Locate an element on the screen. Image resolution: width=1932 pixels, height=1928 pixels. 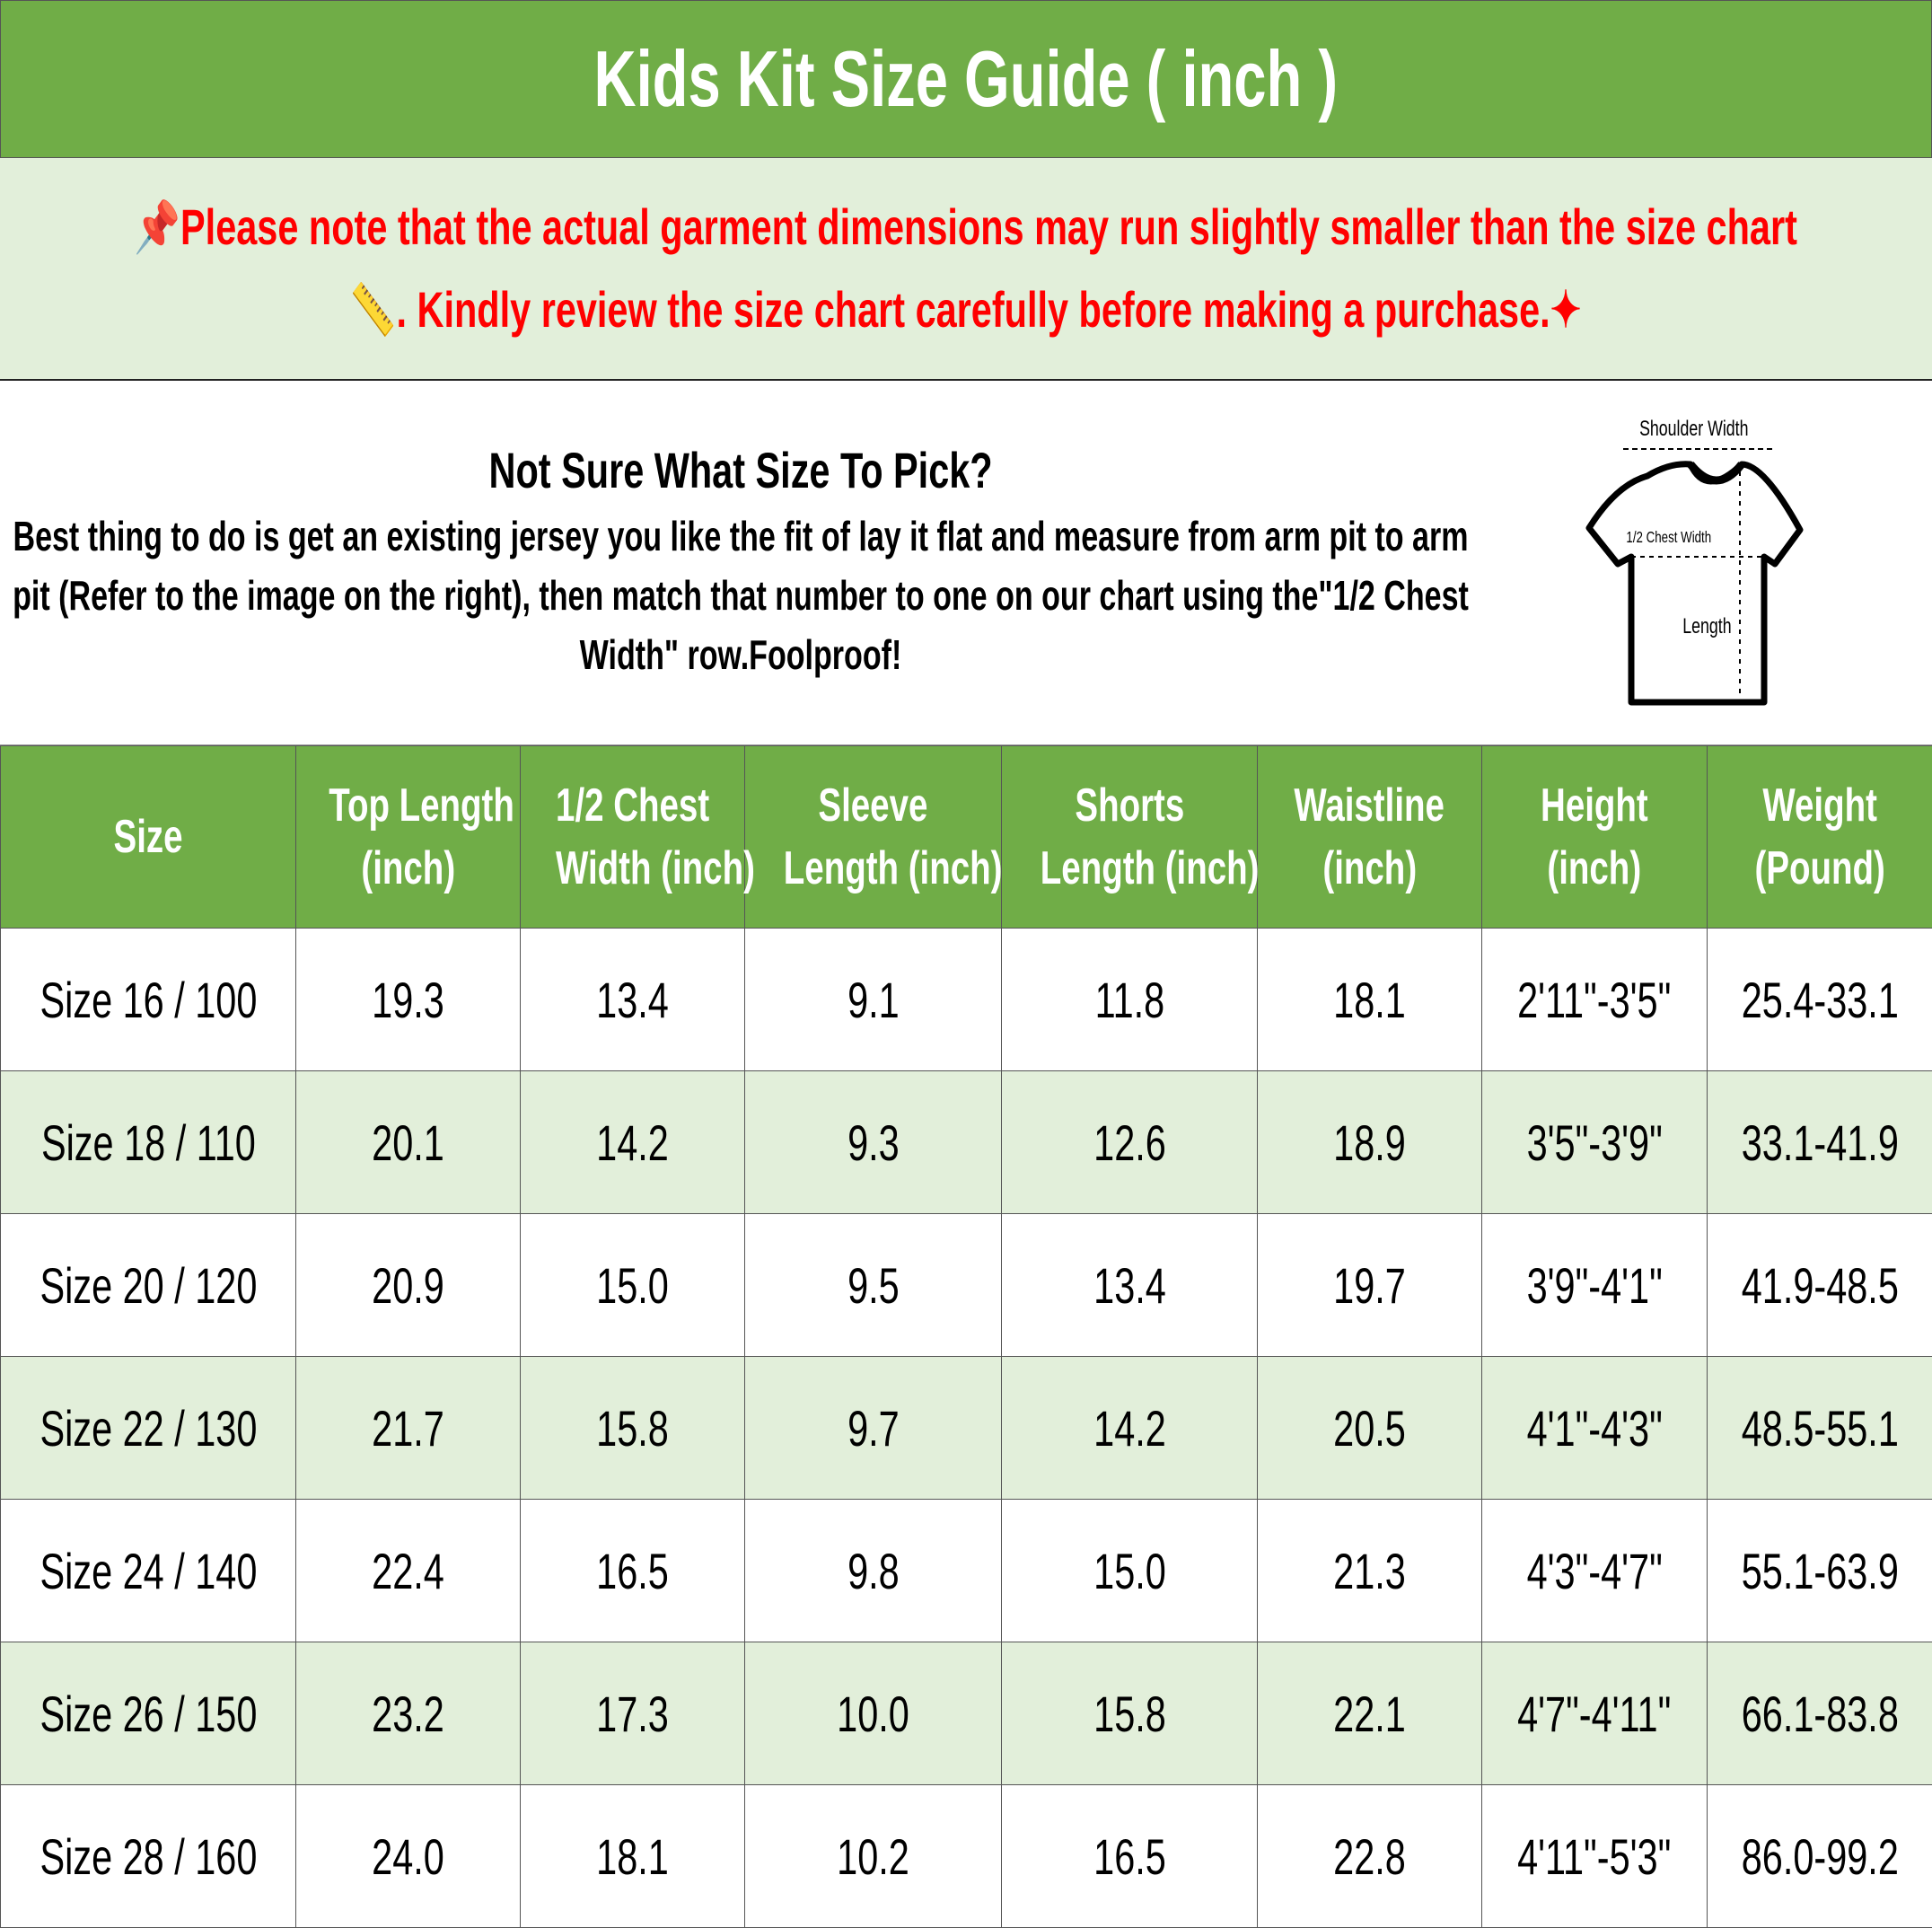
table-cell: 14.2 is located at coordinates (1129, 1428).